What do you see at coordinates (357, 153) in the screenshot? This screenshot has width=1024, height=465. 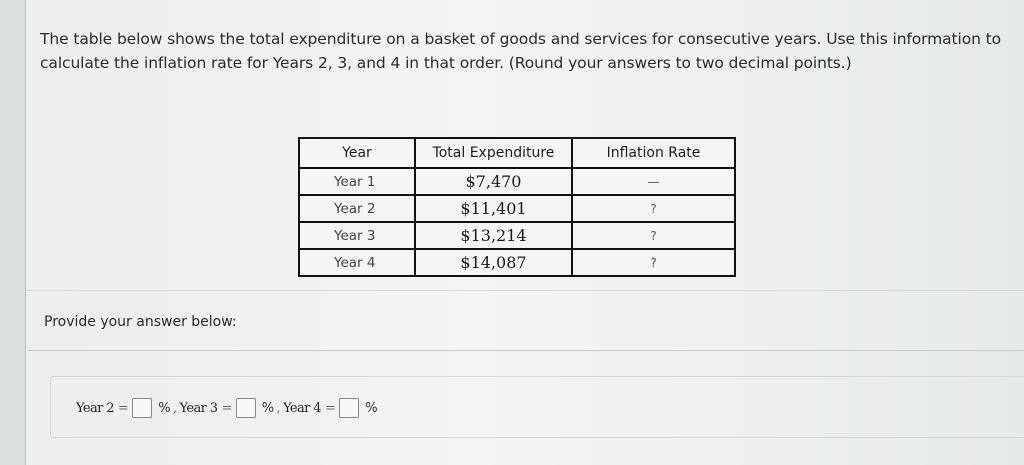 I see `header-year: Year` at bounding box center [357, 153].